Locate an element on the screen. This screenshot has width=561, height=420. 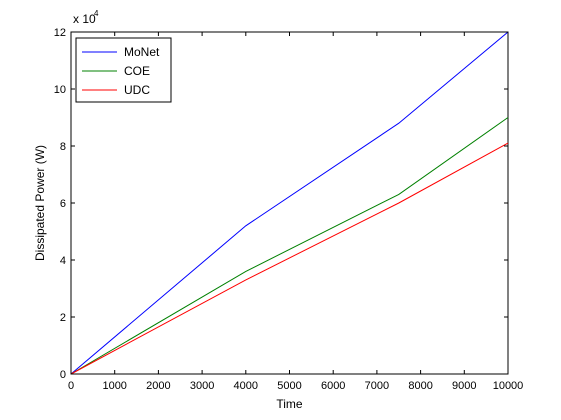
x-tick-label: 8000 is located at coordinates (420, 386).